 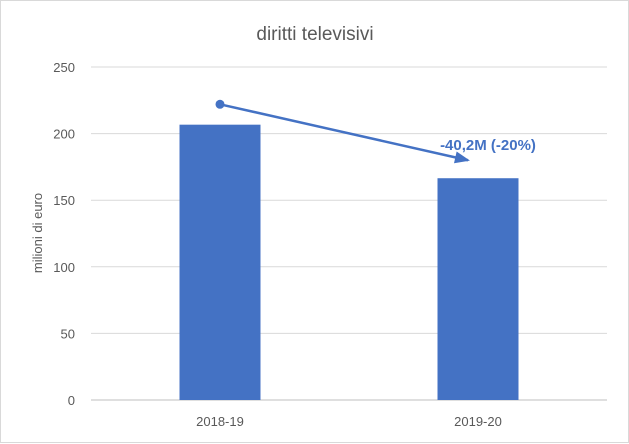 What do you see at coordinates (461, 157) in the screenshot?
I see `trend-arrow-head` at bounding box center [461, 157].